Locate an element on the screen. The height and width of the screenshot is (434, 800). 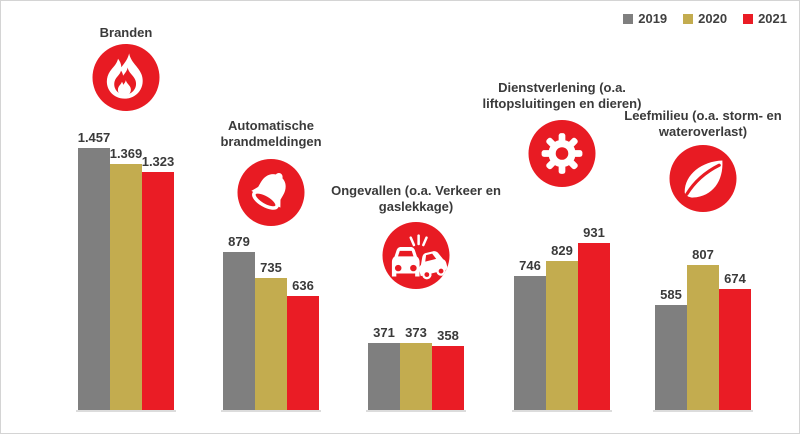
bar-branden-2020 is located at coordinates (126, 287).